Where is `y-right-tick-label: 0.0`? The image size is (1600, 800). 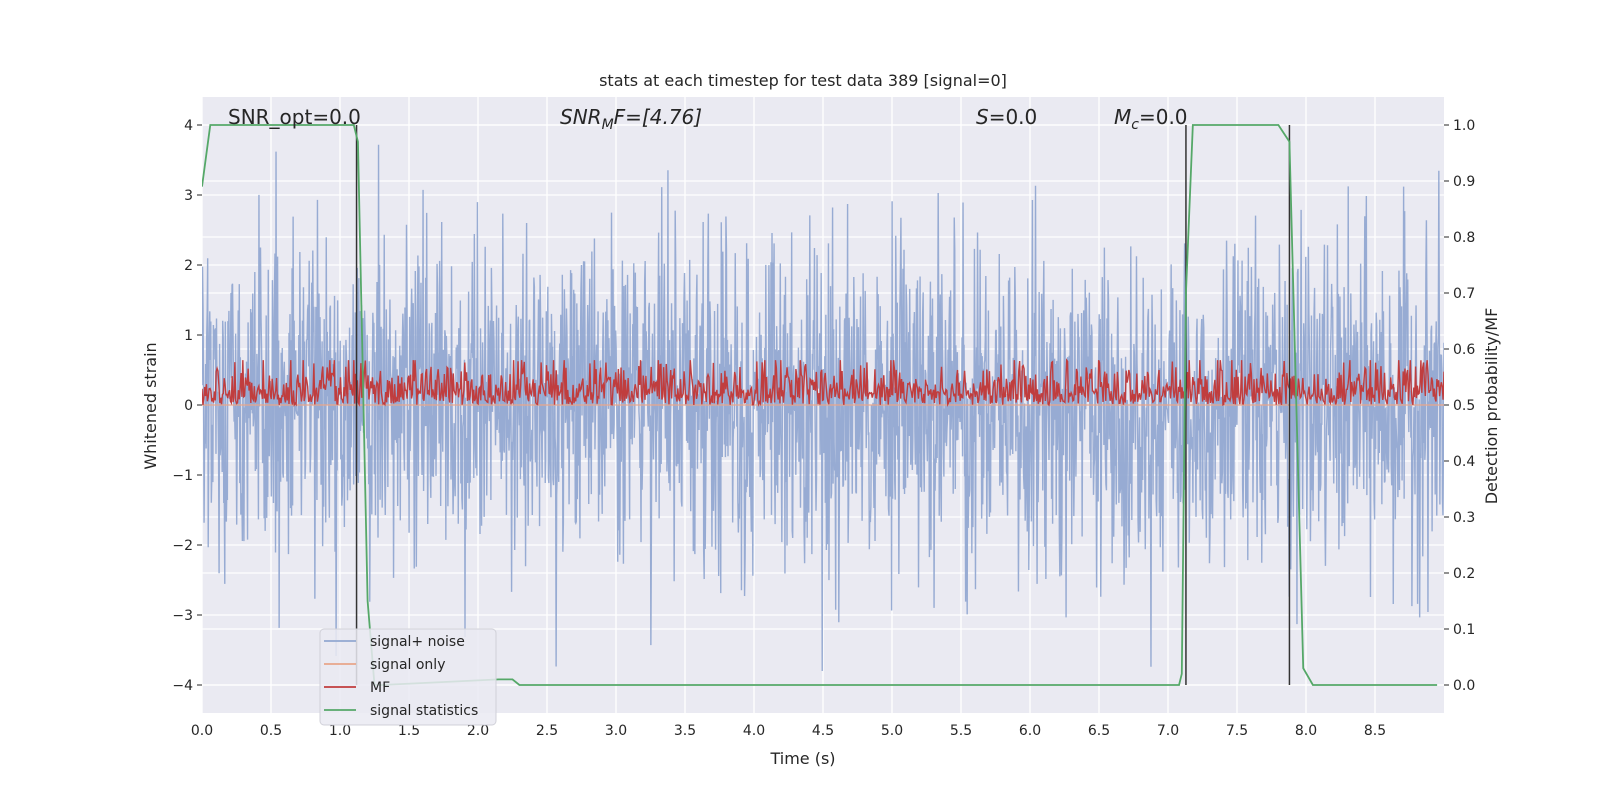
y-right-tick-label: 0.0 is located at coordinates (1464, 686).